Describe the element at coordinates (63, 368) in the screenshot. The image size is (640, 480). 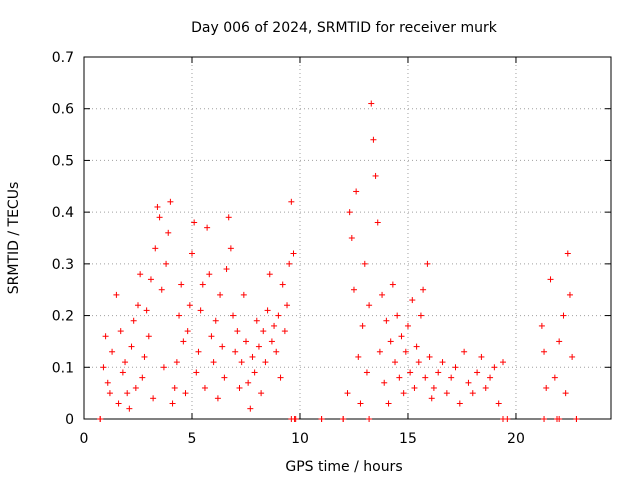
I see `y-tick-label: 0.1` at that location.